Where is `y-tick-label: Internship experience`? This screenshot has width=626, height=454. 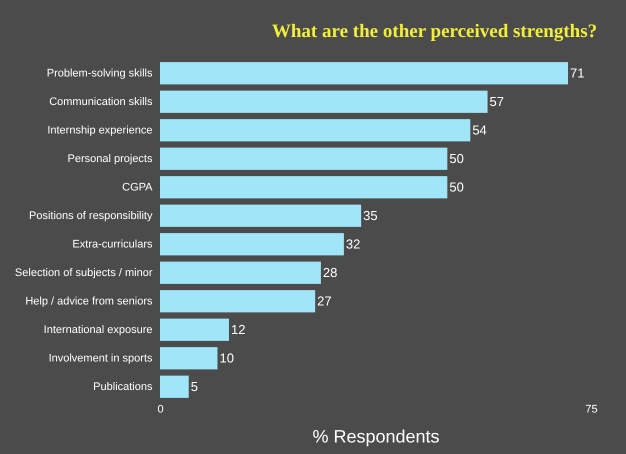 y-tick-label: Internship experience is located at coordinates (99, 130).